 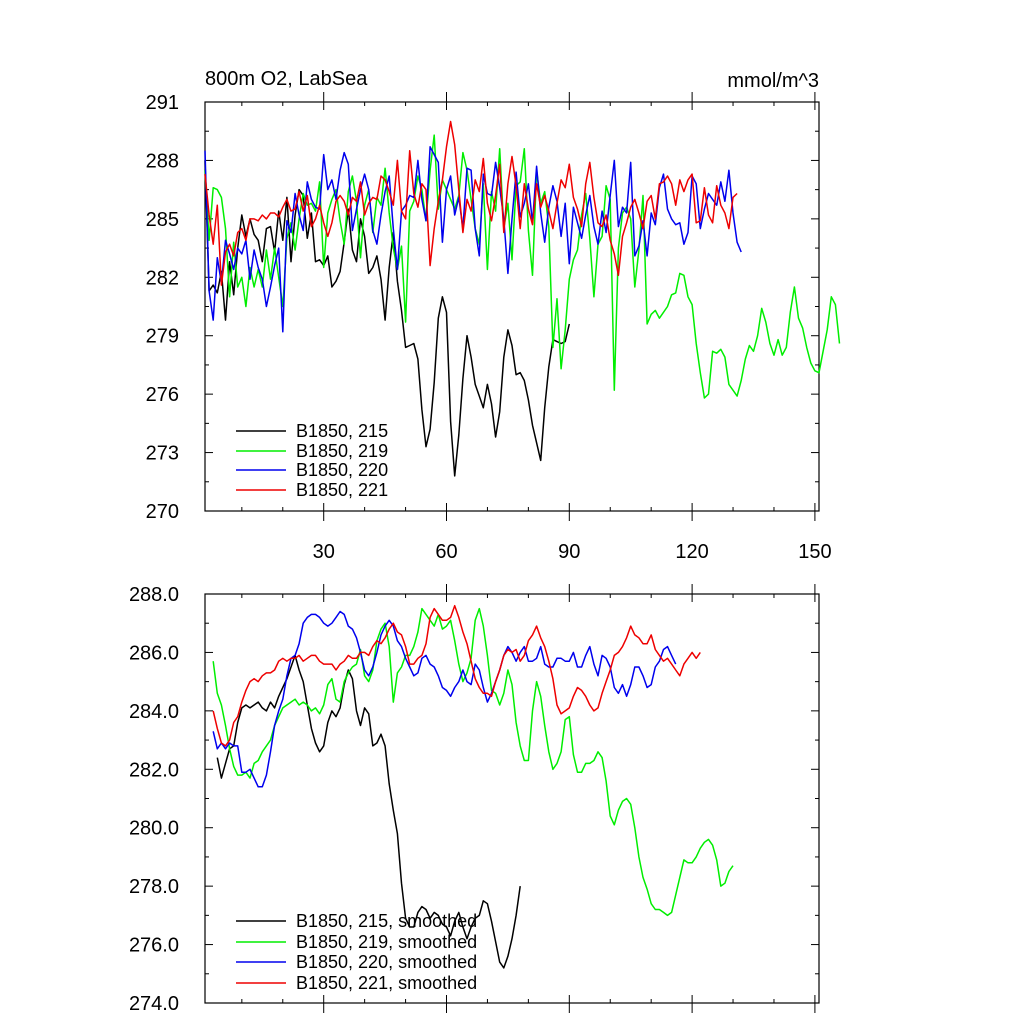 What do you see at coordinates (162, 161) in the screenshot?
I see `y-tick-label: 288` at bounding box center [162, 161].